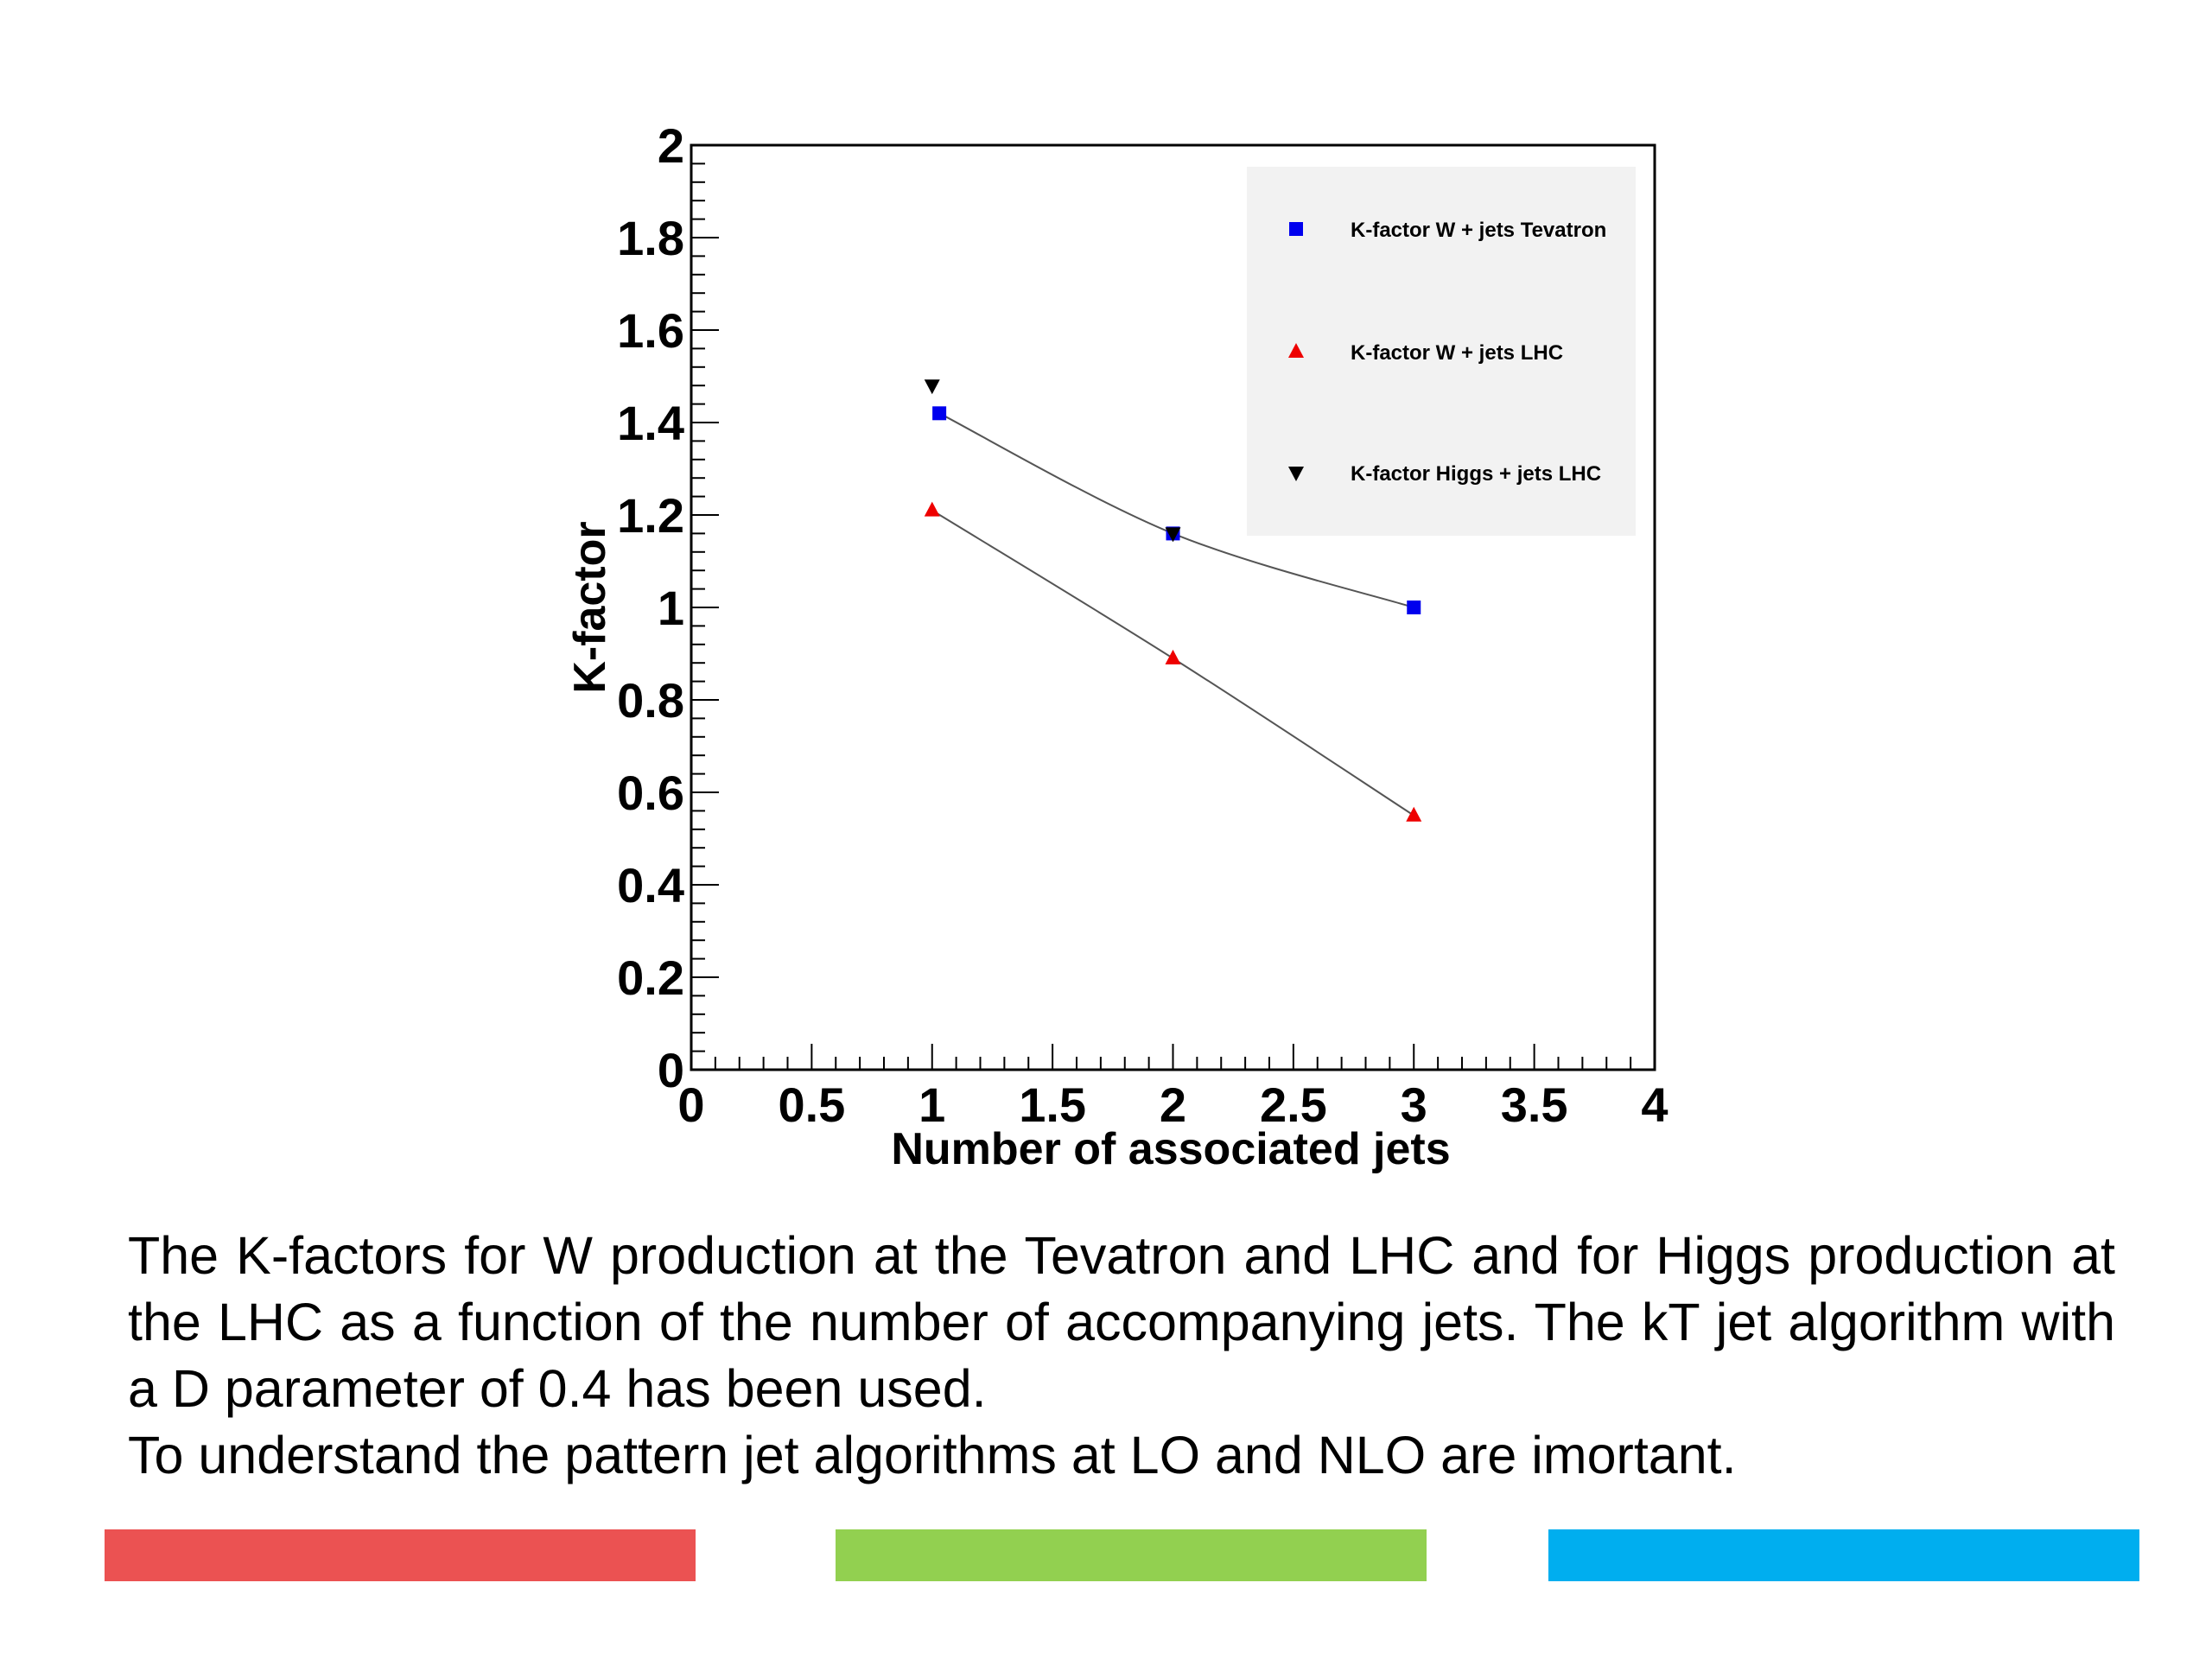 Image resolution: width=2212 pixels, height=1659 pixels. What do you see at coordinates (650, 700) in the screenshot?
I see `y-tick-label: 0.8` at bounding box center [650, 700].